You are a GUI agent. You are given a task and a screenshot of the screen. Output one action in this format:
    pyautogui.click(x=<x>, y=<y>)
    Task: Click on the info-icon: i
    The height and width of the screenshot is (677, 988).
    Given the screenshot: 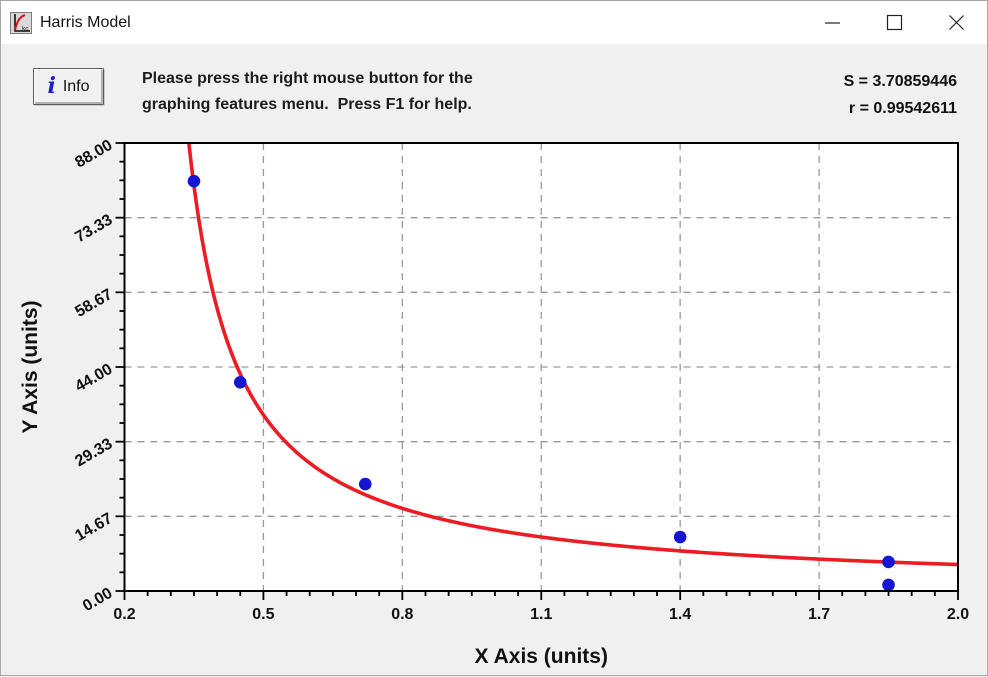 What is the action you would take?
    pyautogui.click(x=51, y=85)
    